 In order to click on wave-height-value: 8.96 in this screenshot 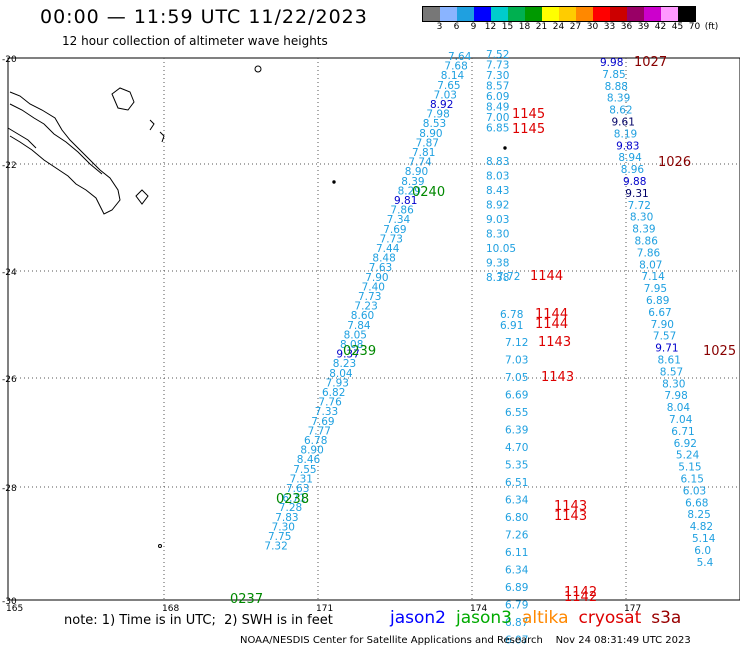, I will do `click(633, 170)`.